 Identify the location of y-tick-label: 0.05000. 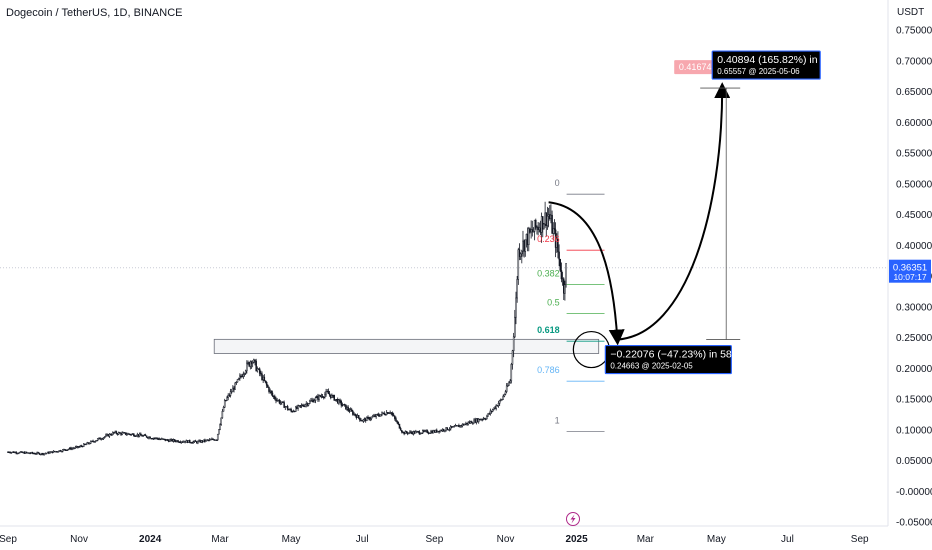
(914, 461).